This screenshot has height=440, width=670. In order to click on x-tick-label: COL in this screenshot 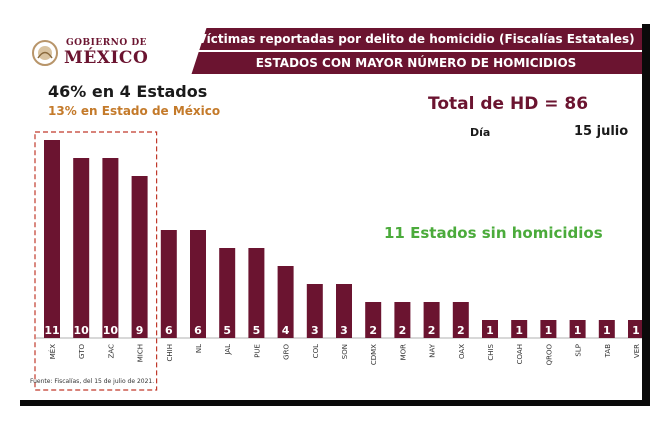, I will do `click(316, 351)`.